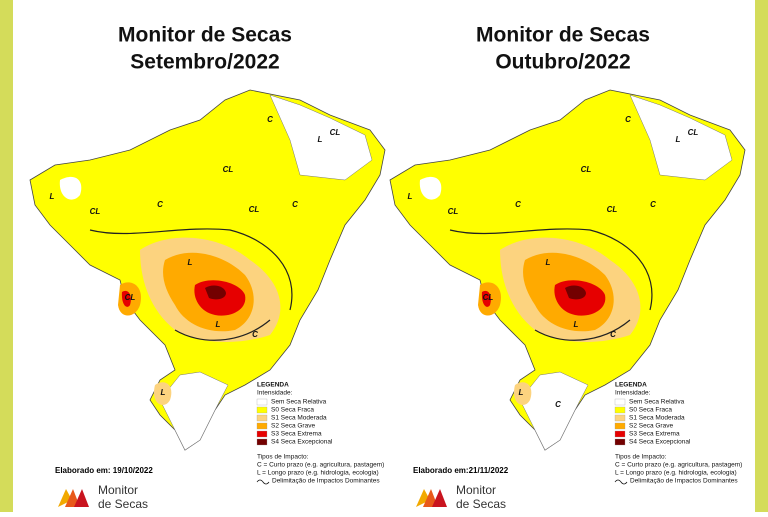 The width and height of the screenshot is (768, 517). I want to click on elaborado: Elaborado em: 19/10/2022, so click(104, 470).